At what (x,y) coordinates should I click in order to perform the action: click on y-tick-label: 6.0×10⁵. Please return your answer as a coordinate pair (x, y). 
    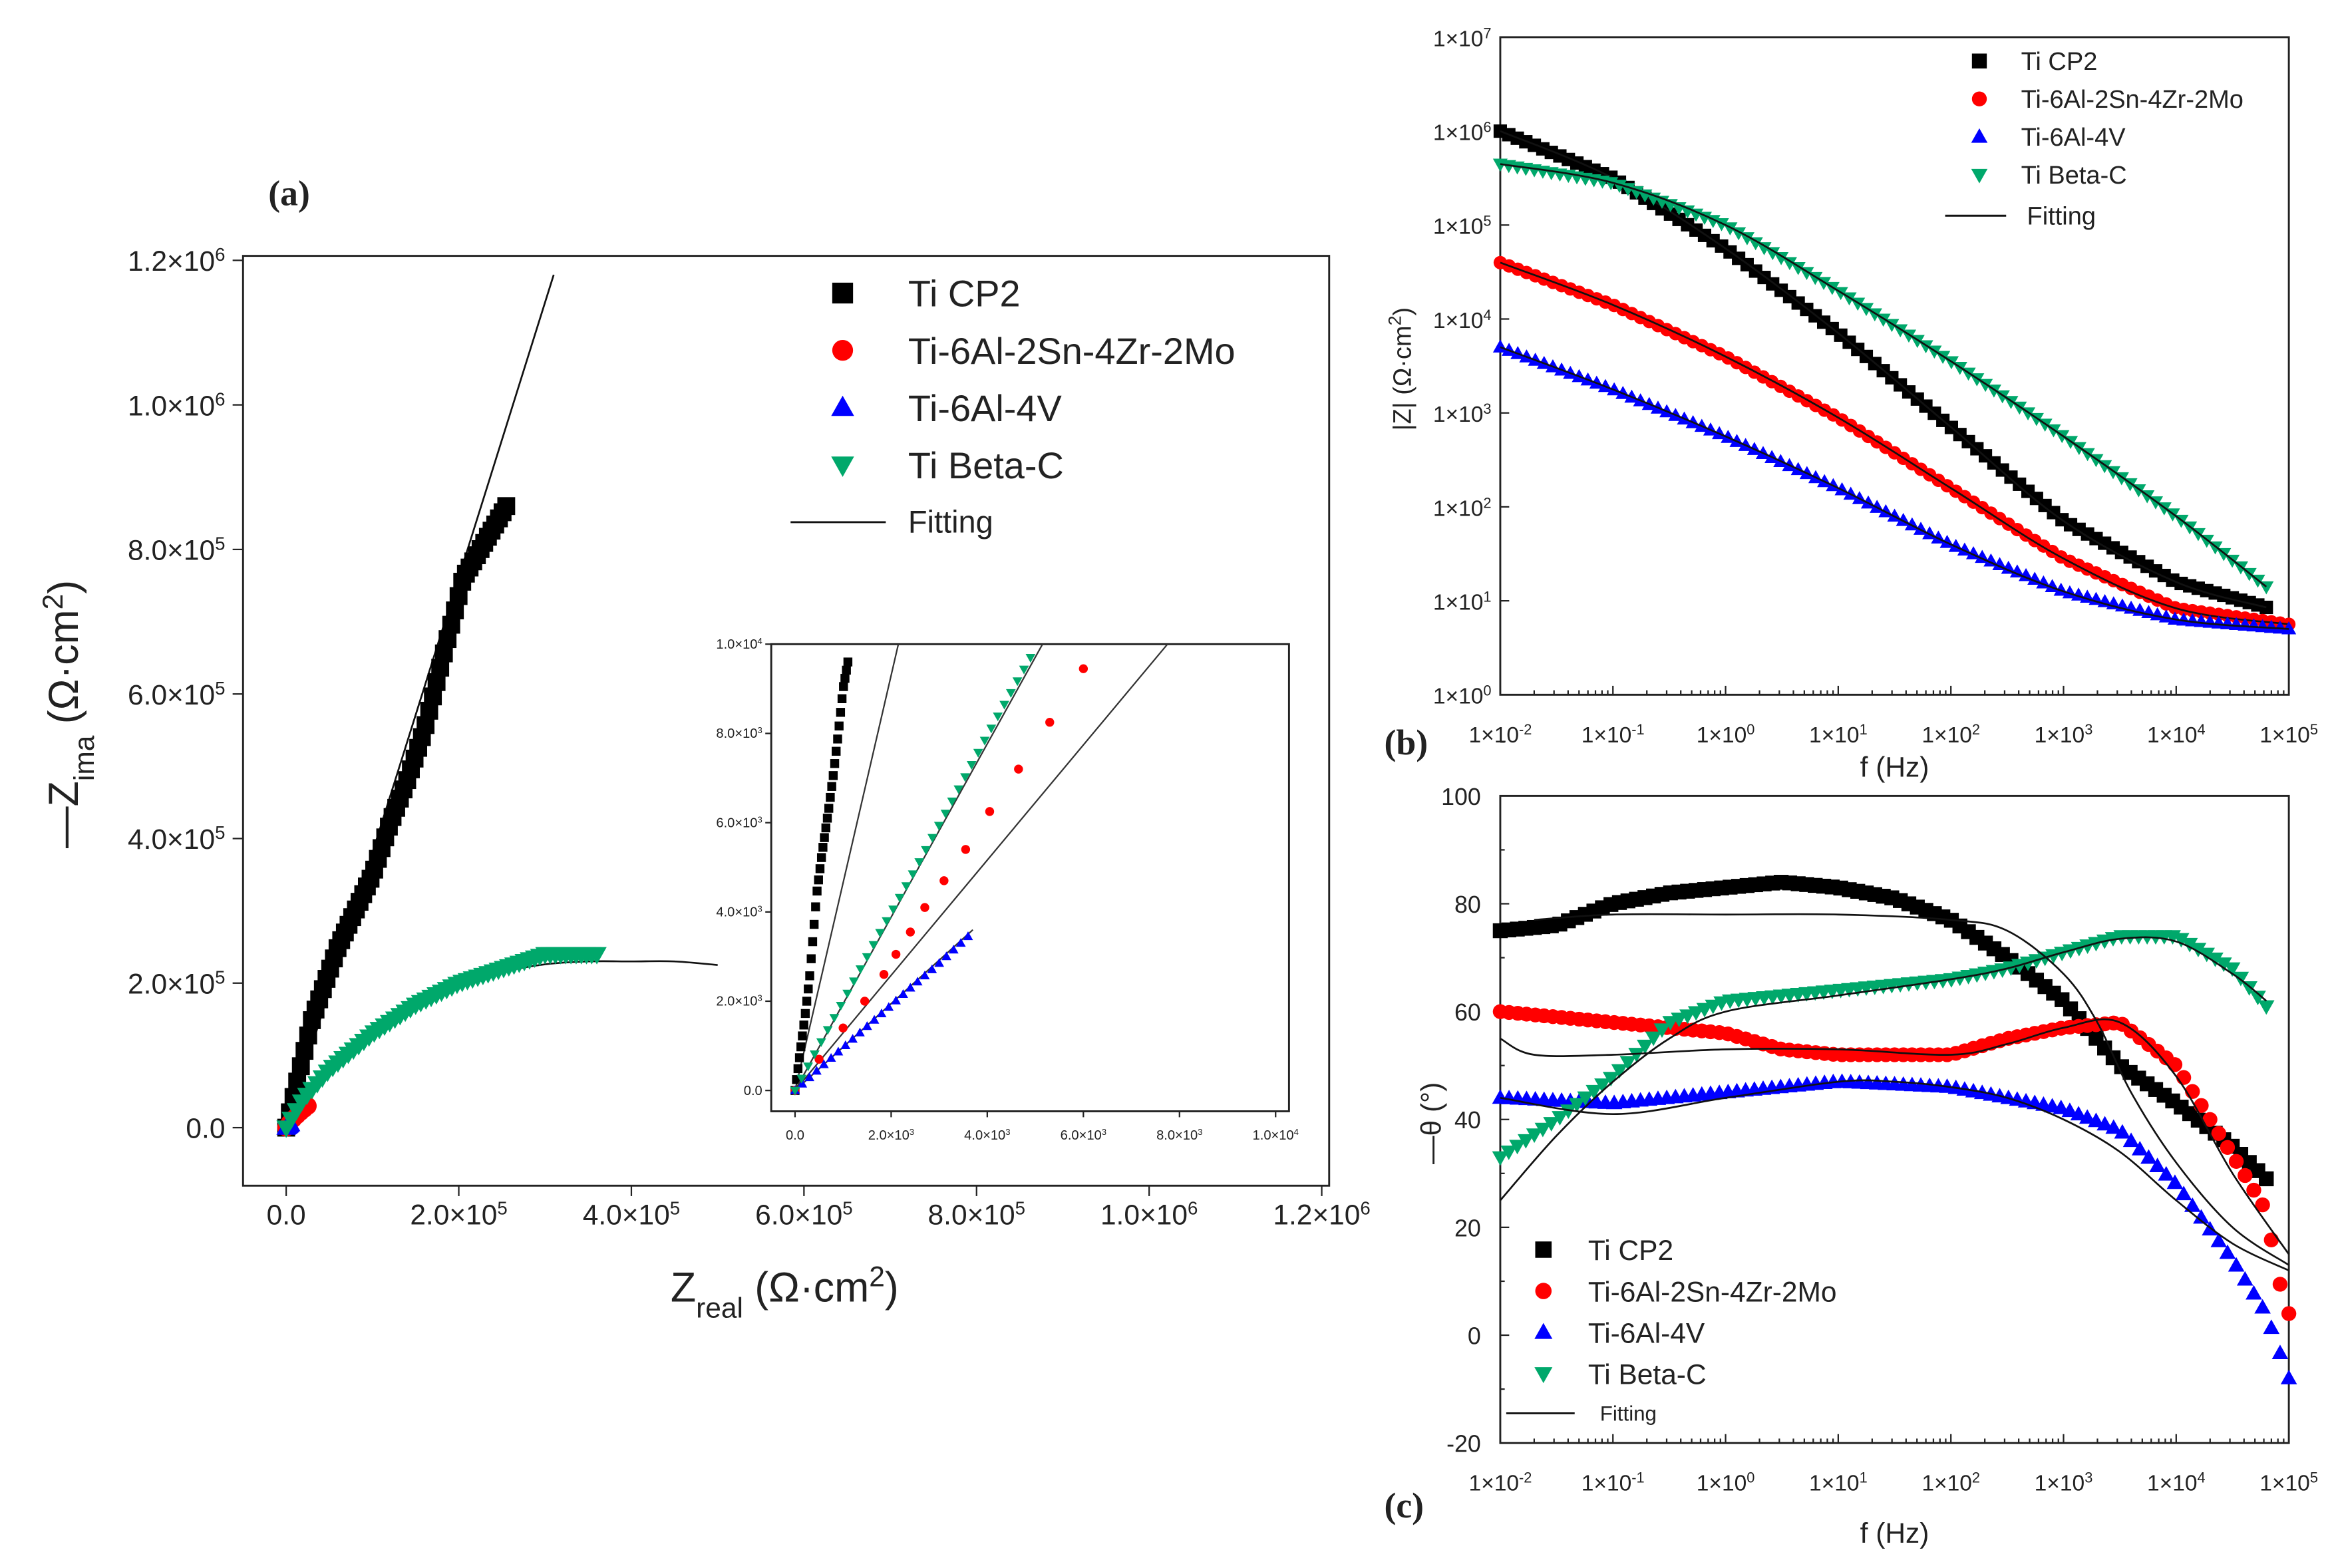
    Looking at the image, I should click on (176, 694).